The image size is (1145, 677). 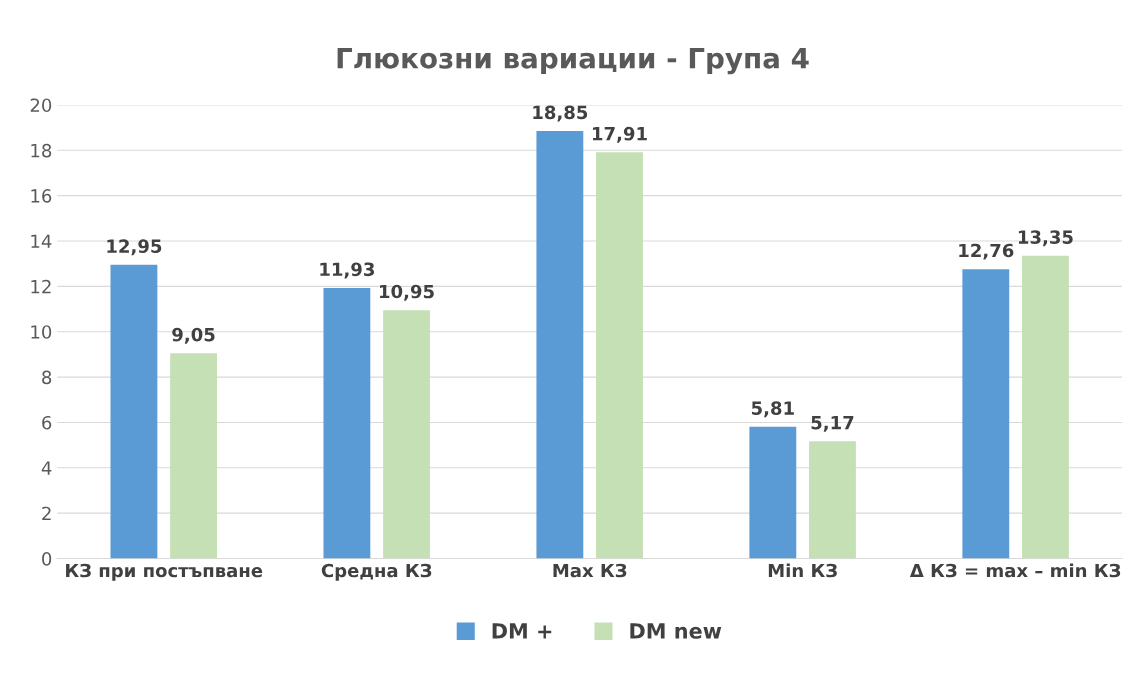 What do you see at coordinates (193, 335) in the screenshot?
I see `data-label: 9,05` at bounding box center [193, 335].